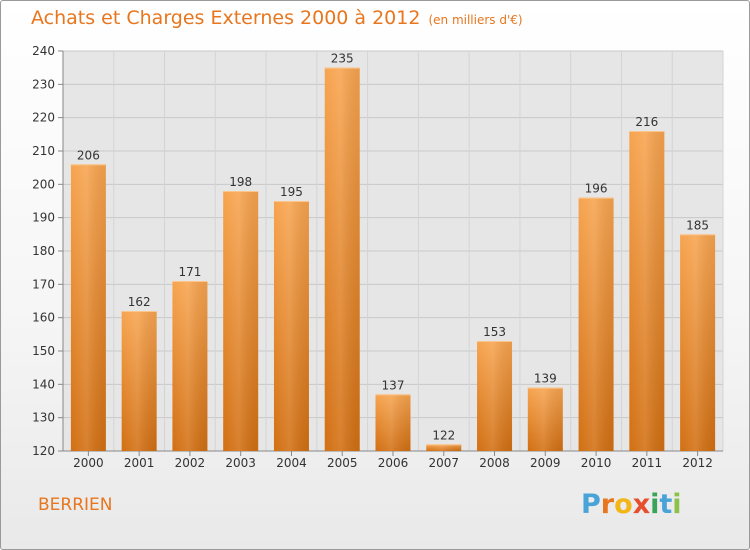  What do you see at coordinates (393, 463) in the screenshot?
I see `x-tick-label: 2006` at bounding box center [393, 463].